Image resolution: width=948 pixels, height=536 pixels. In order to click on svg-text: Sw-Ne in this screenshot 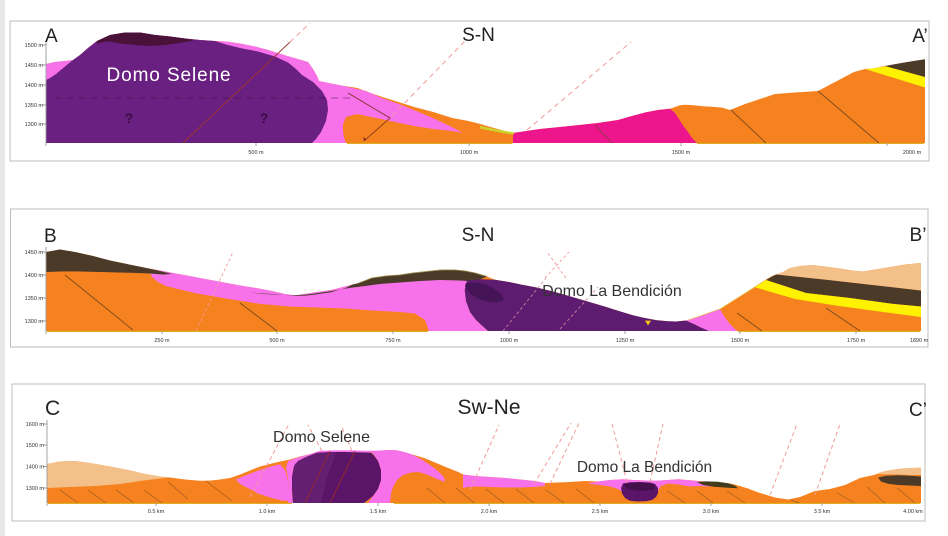, I will do `click(488, 407)`.